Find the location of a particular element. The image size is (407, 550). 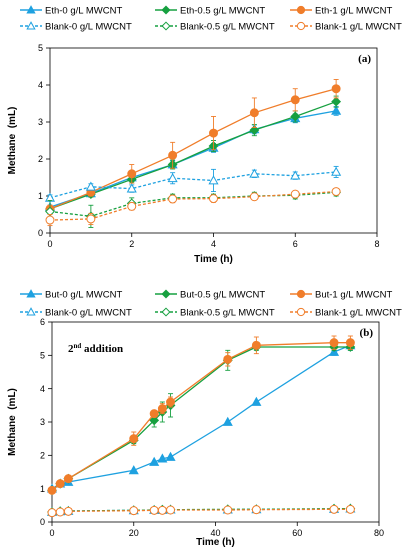

y-tick-label: 0 is located at coordinates (40, 233).